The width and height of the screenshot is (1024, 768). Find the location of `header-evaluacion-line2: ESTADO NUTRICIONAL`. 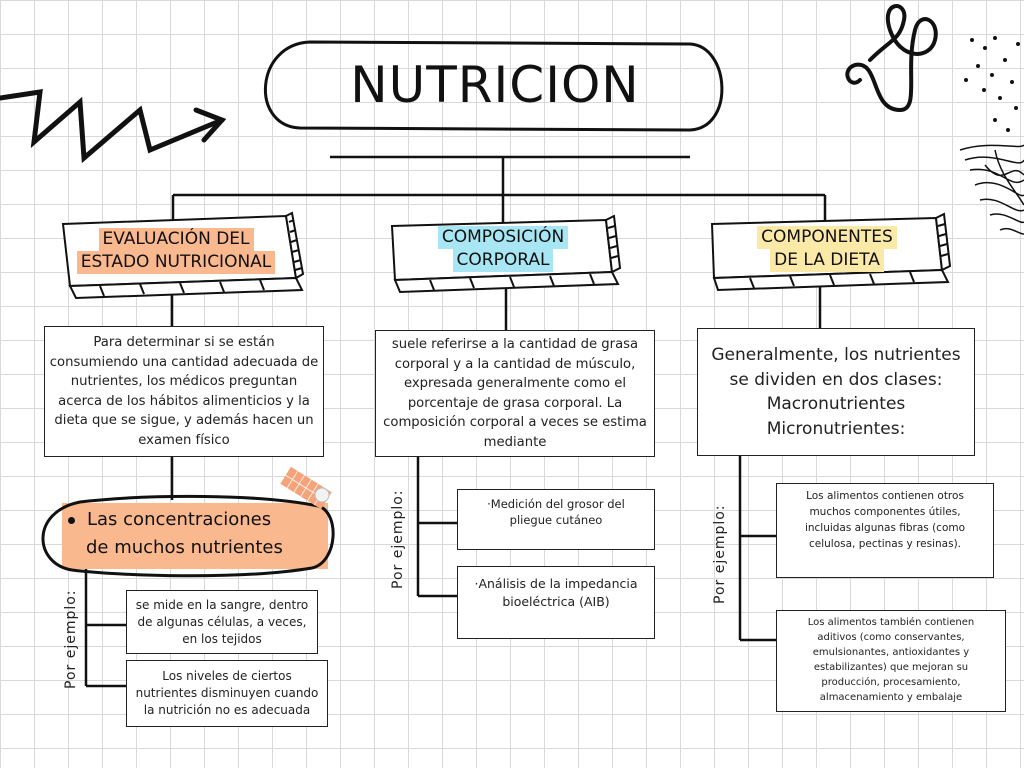

header-evaluacion-line2: ESTADO NUTRICIONAL is located at coordinates (176, 262).